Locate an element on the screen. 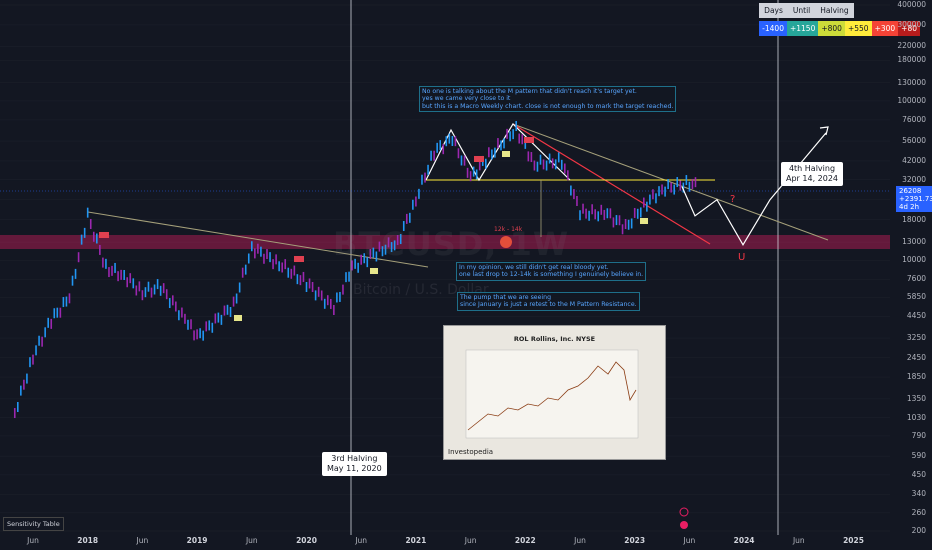 The width and height of the screenshot is (932, 550). y-tick-label: 3250 is located at coordinates (916, 338).